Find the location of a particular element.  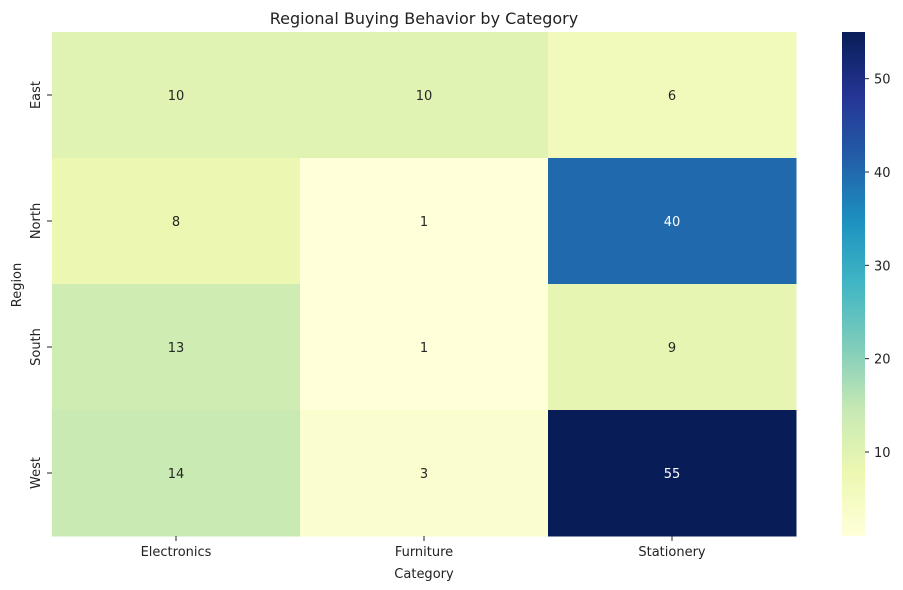

cell-value-label: 9 is located at coordinates (672, 348).